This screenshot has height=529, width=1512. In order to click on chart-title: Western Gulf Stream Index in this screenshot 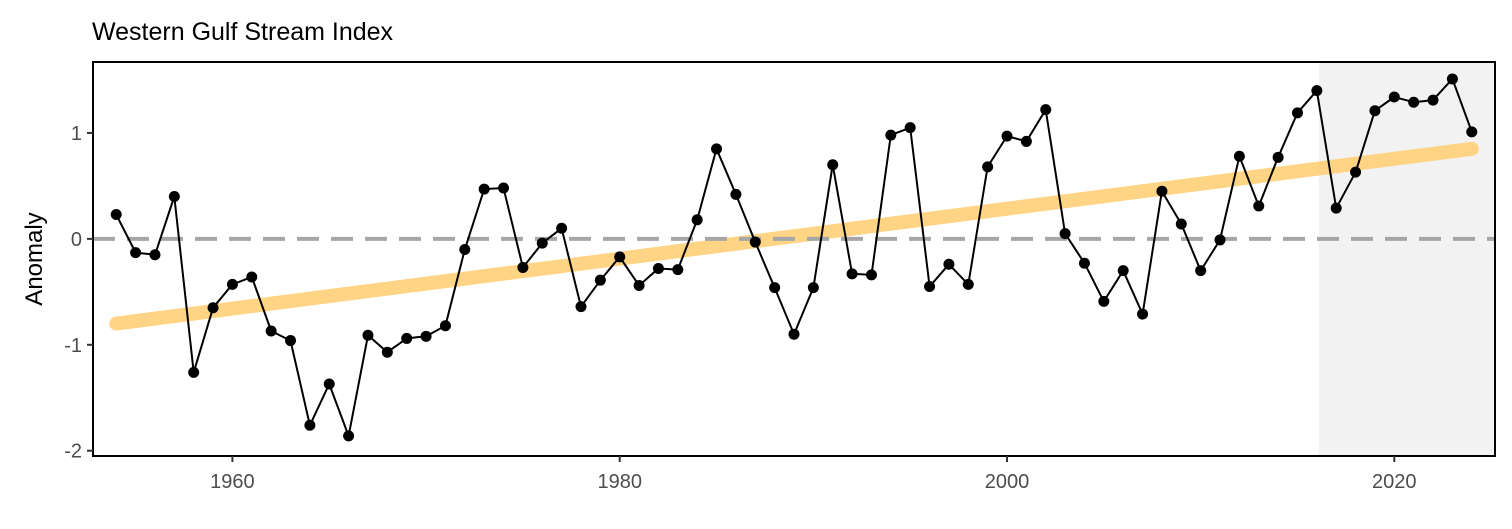, I will do `click(243, 32)`.